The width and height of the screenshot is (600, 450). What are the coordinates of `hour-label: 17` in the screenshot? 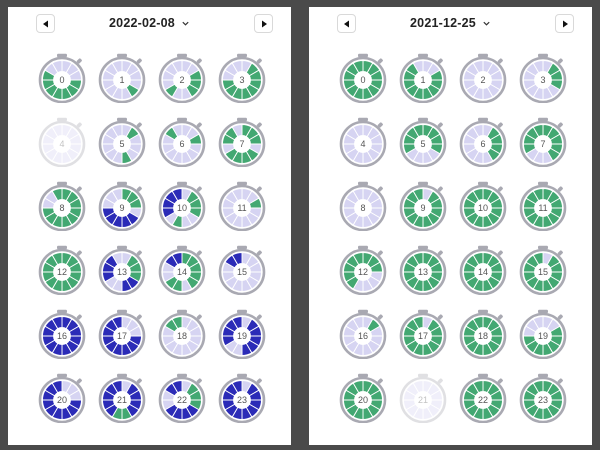 It's located at (422, 336).